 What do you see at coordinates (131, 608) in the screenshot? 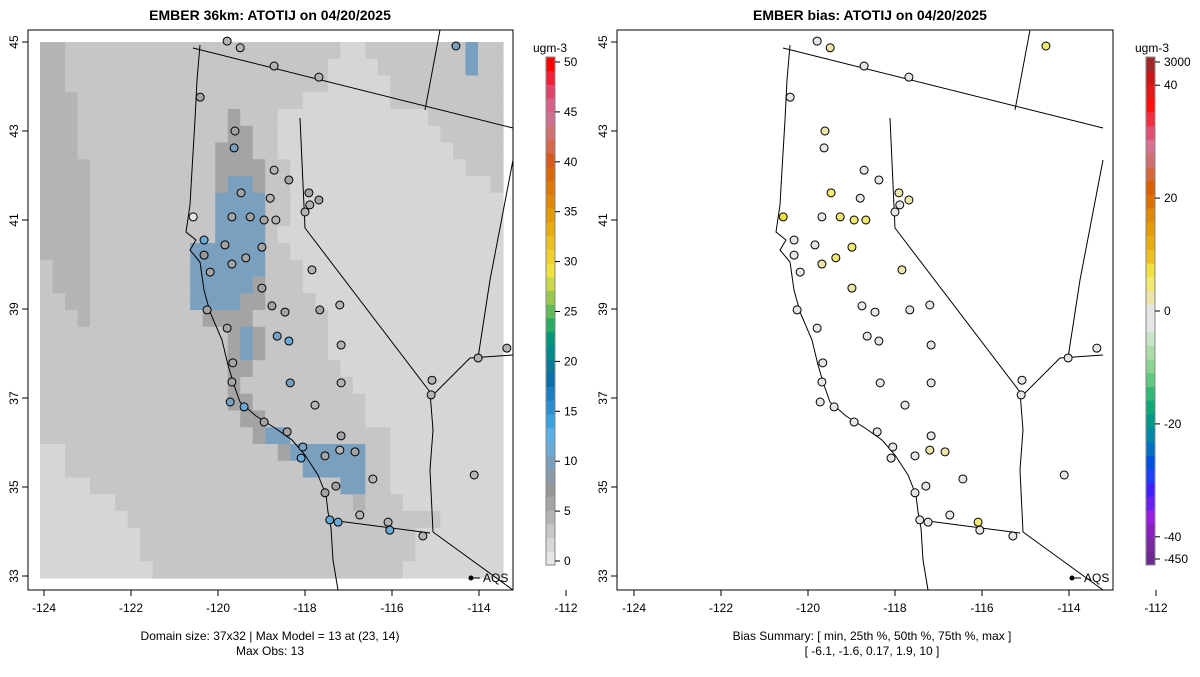
I see `x-tick-label: -122` at bounding box center [131, 608].